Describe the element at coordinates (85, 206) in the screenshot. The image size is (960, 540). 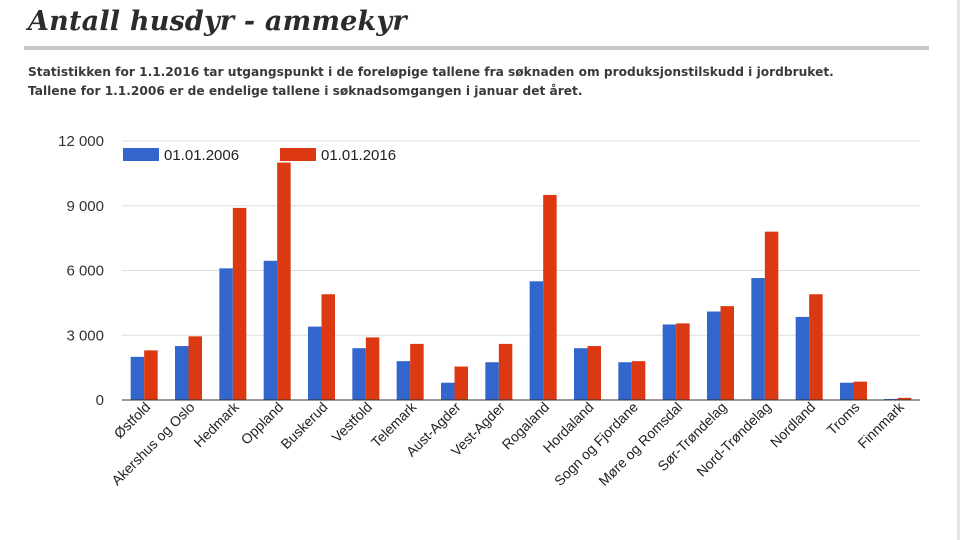
I see `y-tick-label: 9 000` at that location.